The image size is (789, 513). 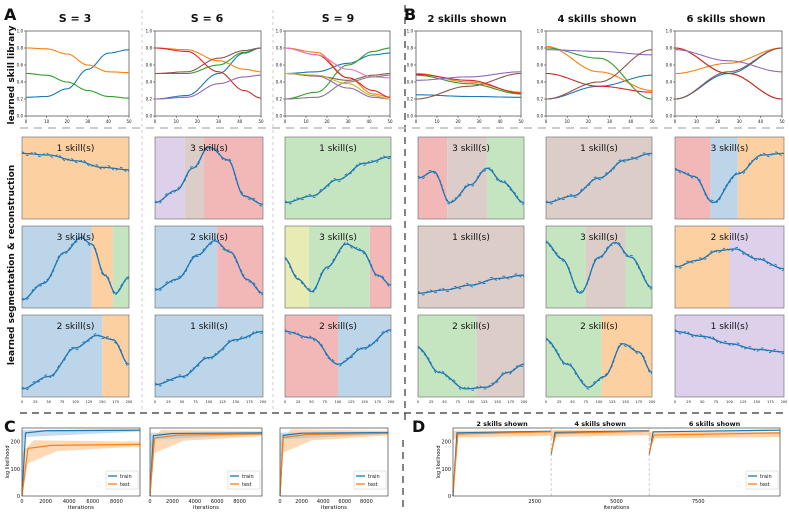 I want to click on series-line-green, so click(x=78, y=85).